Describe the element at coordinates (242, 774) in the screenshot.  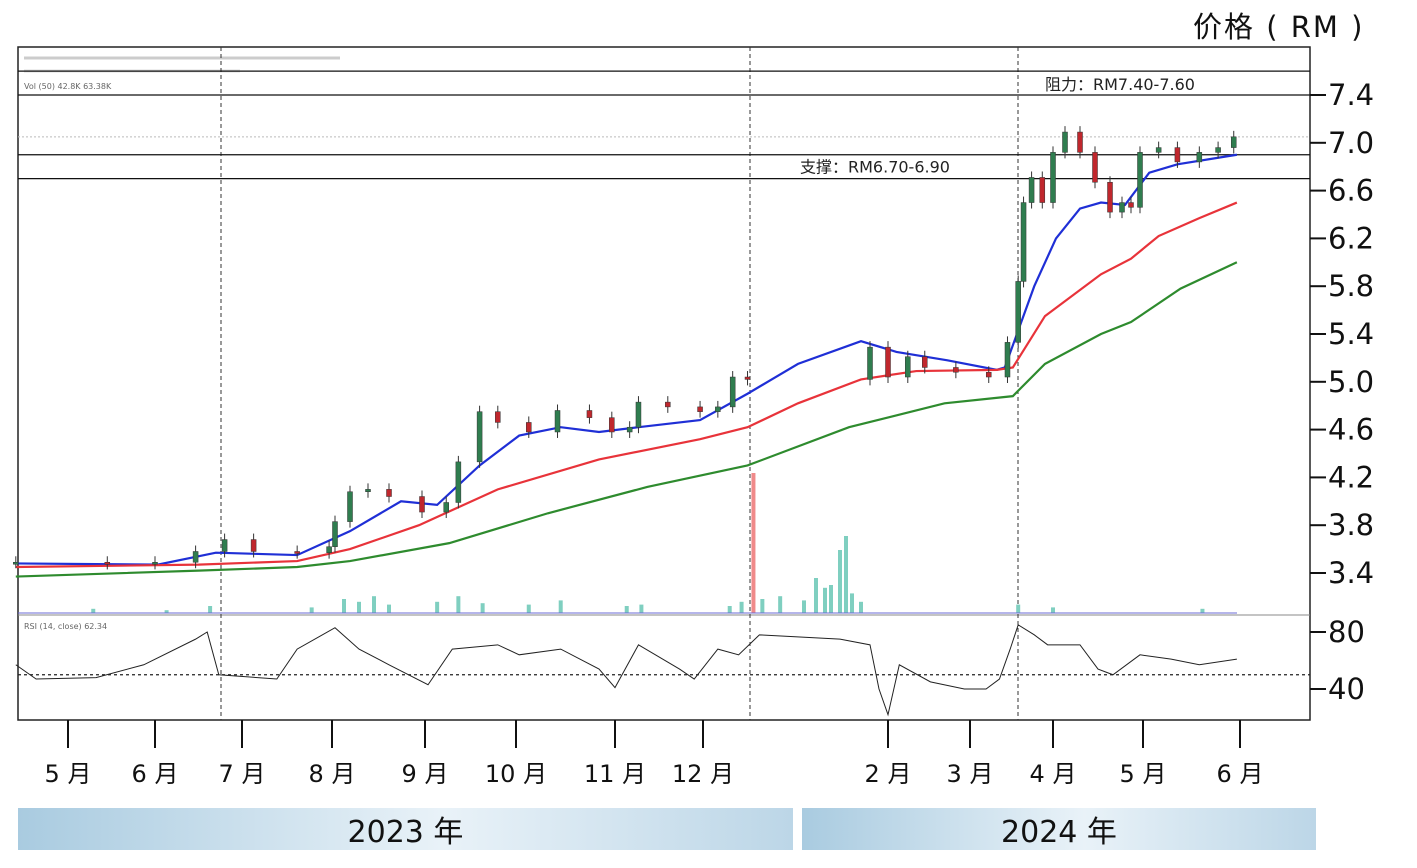
I see `x-tick-label: 7 月` at that location.